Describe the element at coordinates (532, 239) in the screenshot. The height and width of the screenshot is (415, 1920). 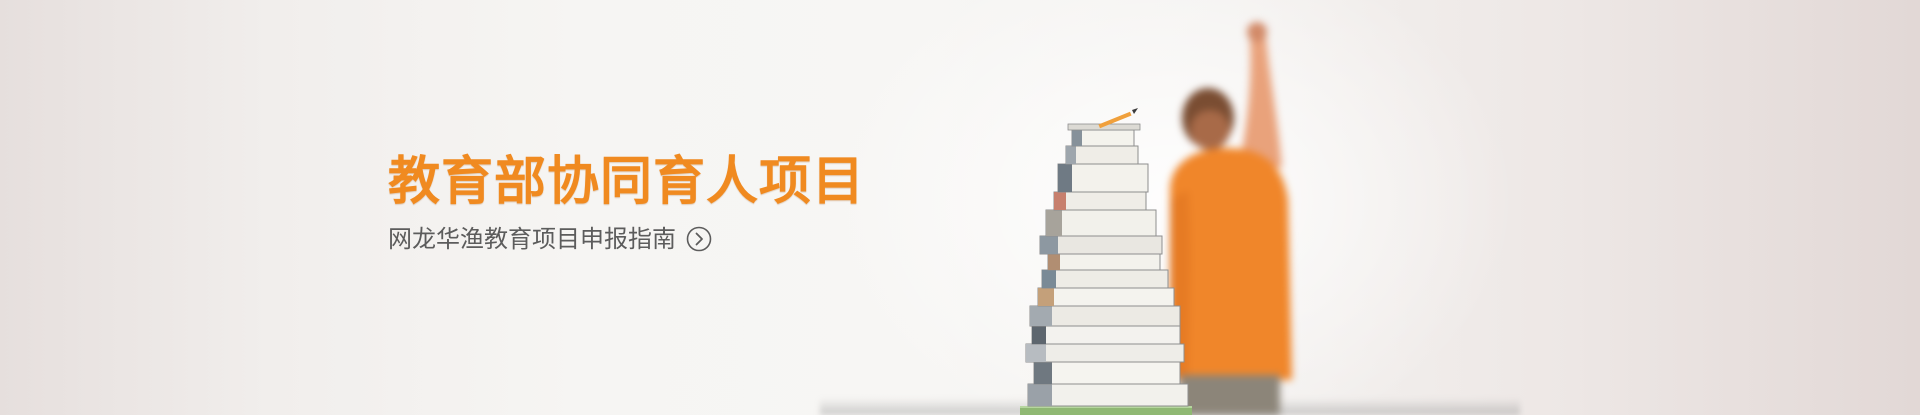
I see `application-guide-label: 网龙华渔教育项目申报指南` at that location.